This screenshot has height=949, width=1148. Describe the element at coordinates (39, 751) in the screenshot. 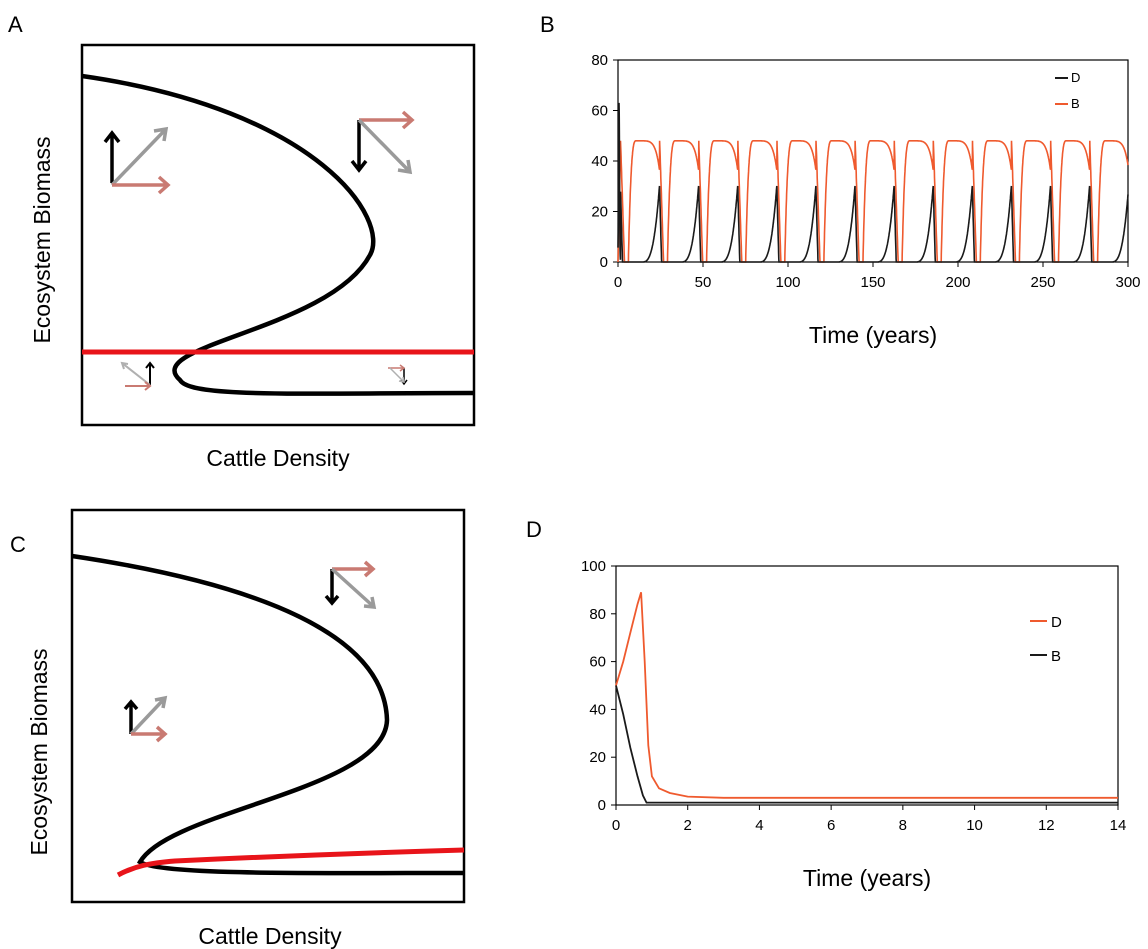

I see `panel-c-ylabel: Ecosystem Biomass` at that location.